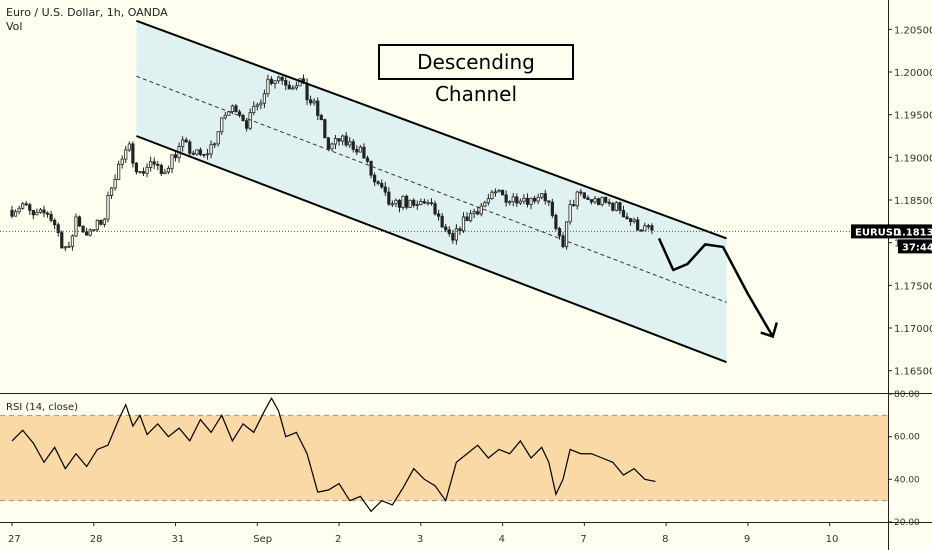  Describe the element at coordinates (14, 26) in the screenshot. I see `volume-label: Vol` at that location.